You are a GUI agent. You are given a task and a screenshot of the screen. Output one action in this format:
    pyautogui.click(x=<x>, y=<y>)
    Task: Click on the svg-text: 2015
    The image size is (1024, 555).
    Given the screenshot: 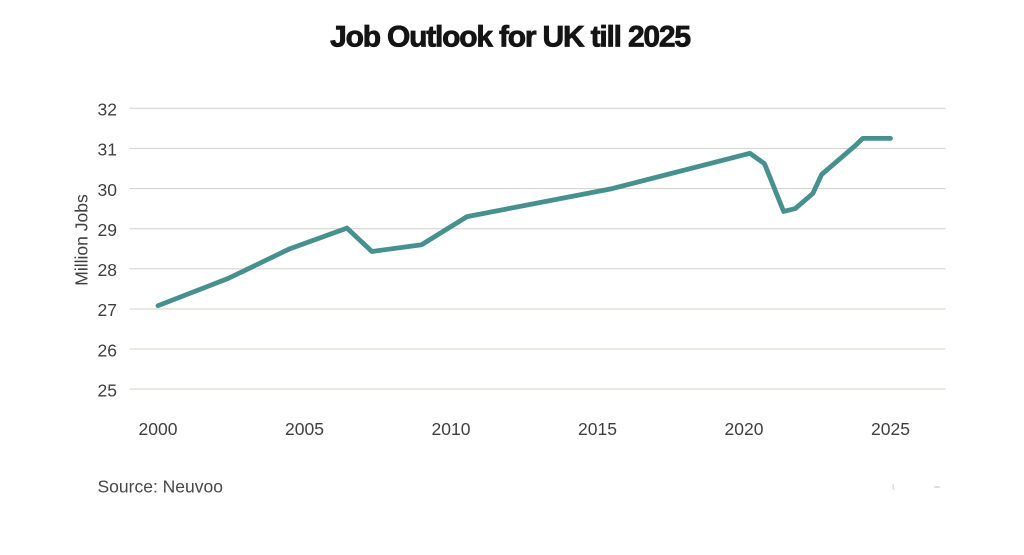 What is the action you would take?
    pyautogui.click(x=597, y=429)
    